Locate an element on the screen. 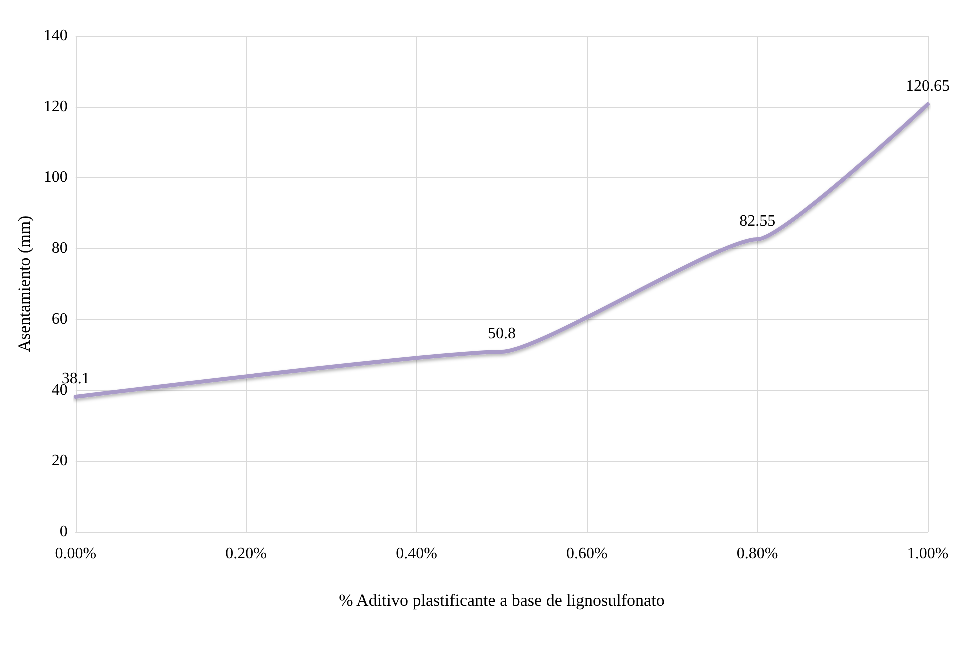 Image resolution: width=970 pixels, height=648 pixels. x-tick-label: 0.20% is located at coordinates (246, 554).